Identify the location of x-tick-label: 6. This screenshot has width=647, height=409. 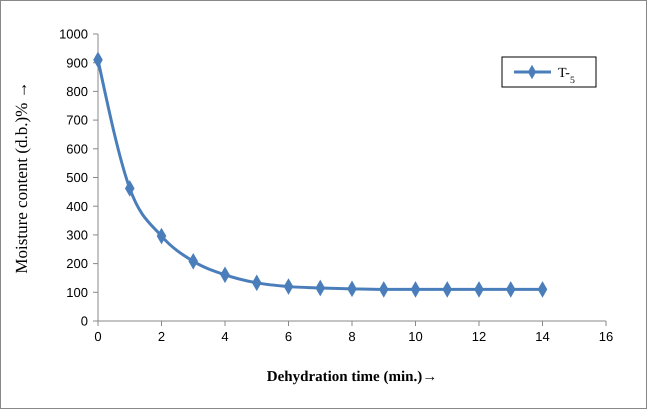
(288, 336).